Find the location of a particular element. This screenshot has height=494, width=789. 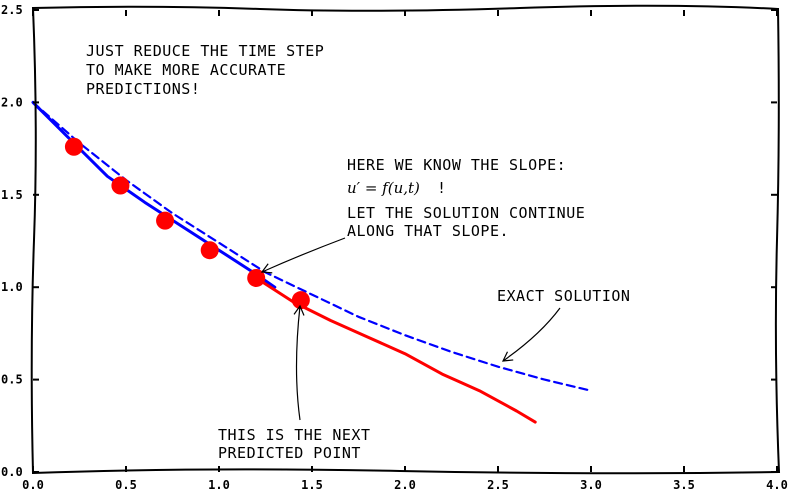

x-tick-label: 0.5 is located at coordinates (126, 485).